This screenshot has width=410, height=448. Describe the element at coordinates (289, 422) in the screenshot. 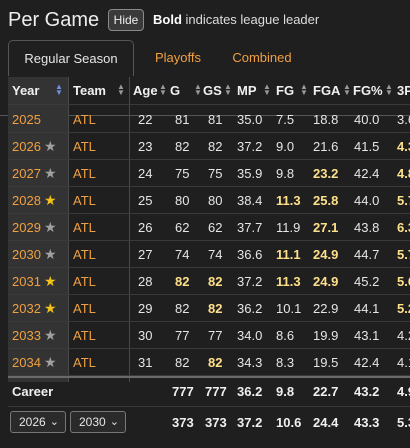

I see `range-row-fg: 10.6` at that location.